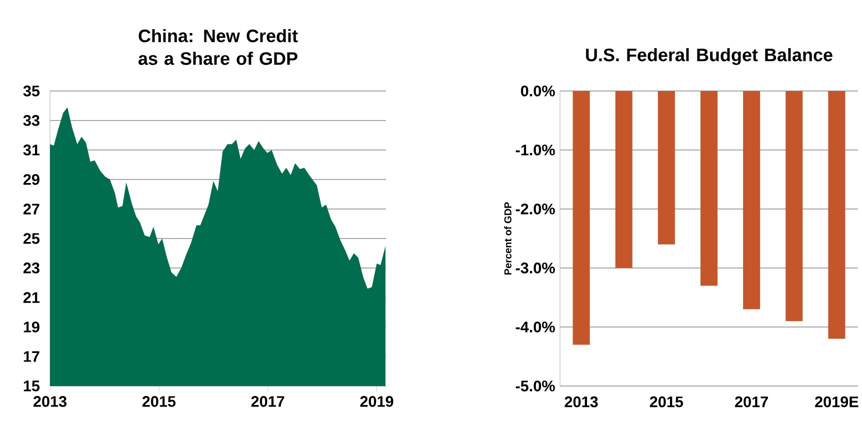  I want to click on y-tick-label: 19, so click(32, 327).